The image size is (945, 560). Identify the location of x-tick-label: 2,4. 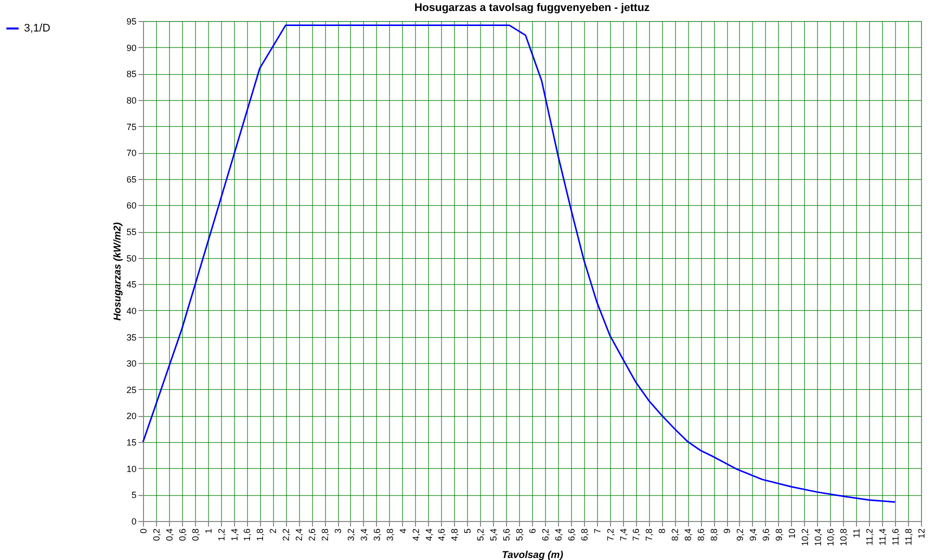
(299, 535).